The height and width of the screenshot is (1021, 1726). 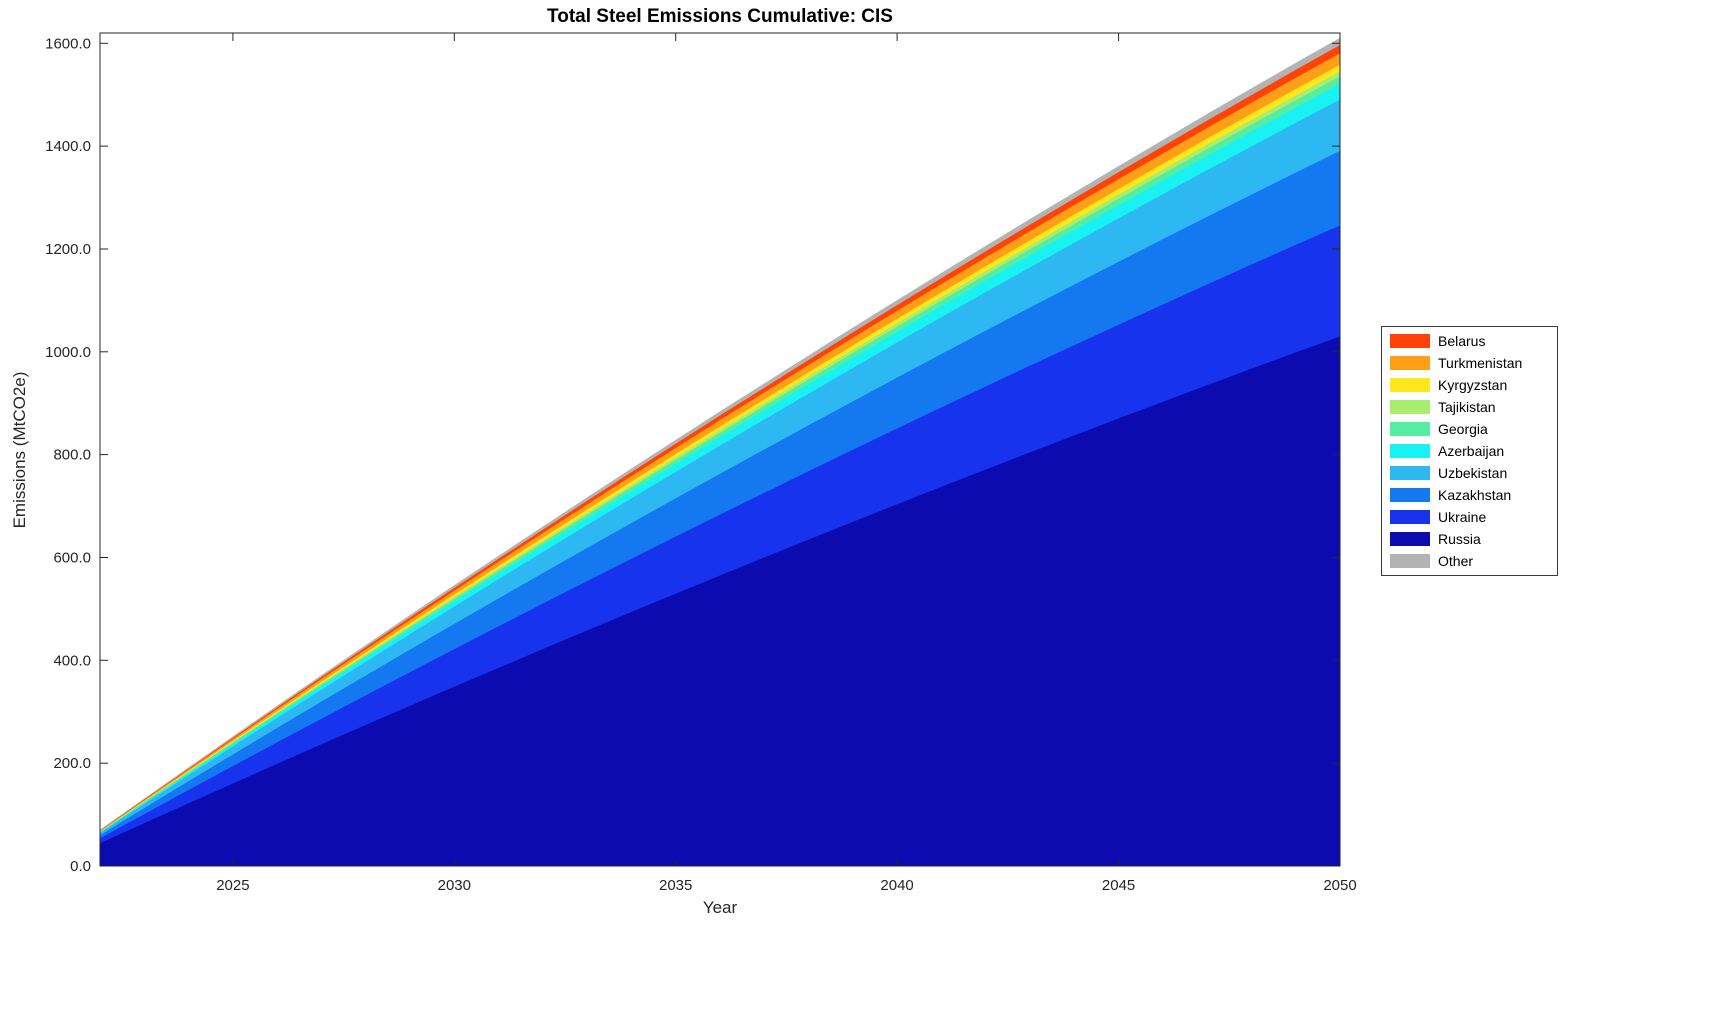 I want to click on x-tick-label: 2045, so click(x=1118, y=885).